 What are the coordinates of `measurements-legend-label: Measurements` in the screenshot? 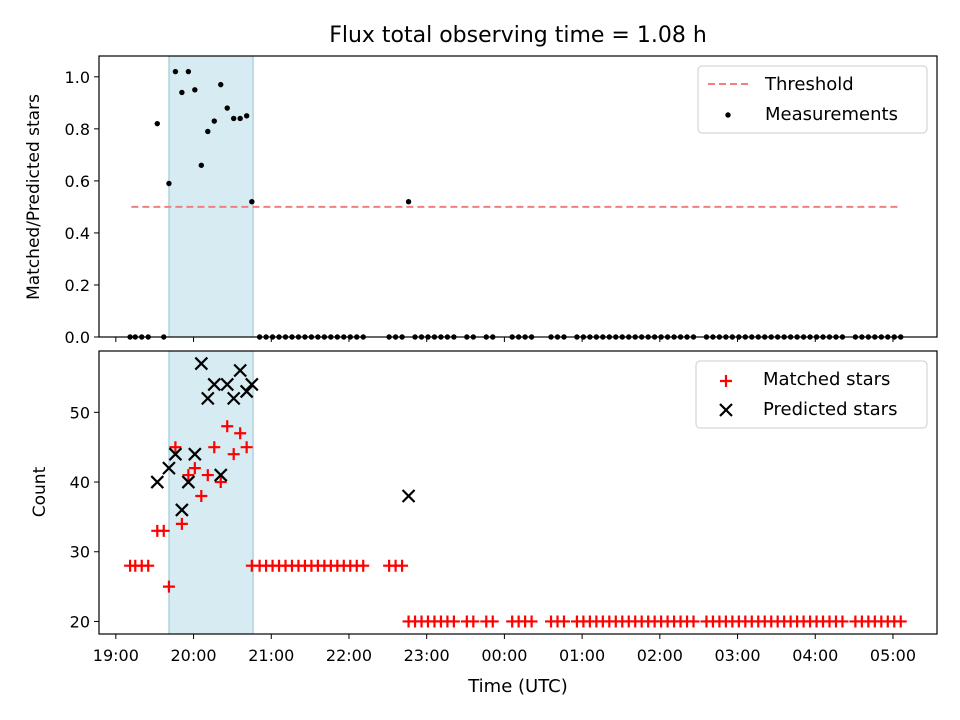 It's located at (831, 114).